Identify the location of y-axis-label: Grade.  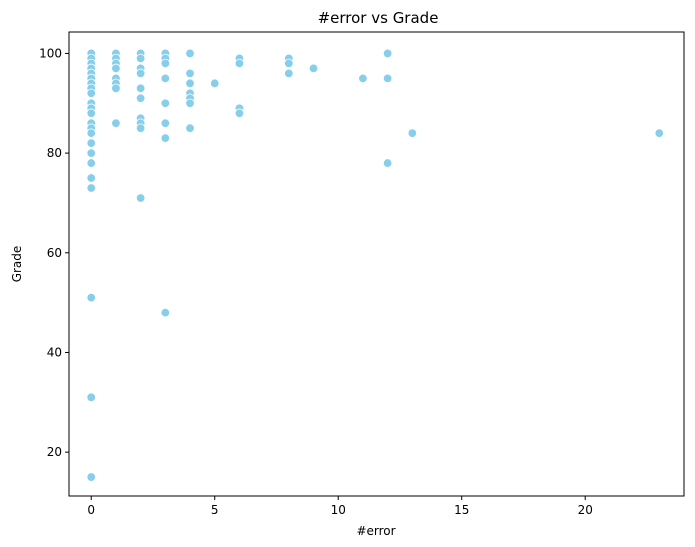
(17, 264).